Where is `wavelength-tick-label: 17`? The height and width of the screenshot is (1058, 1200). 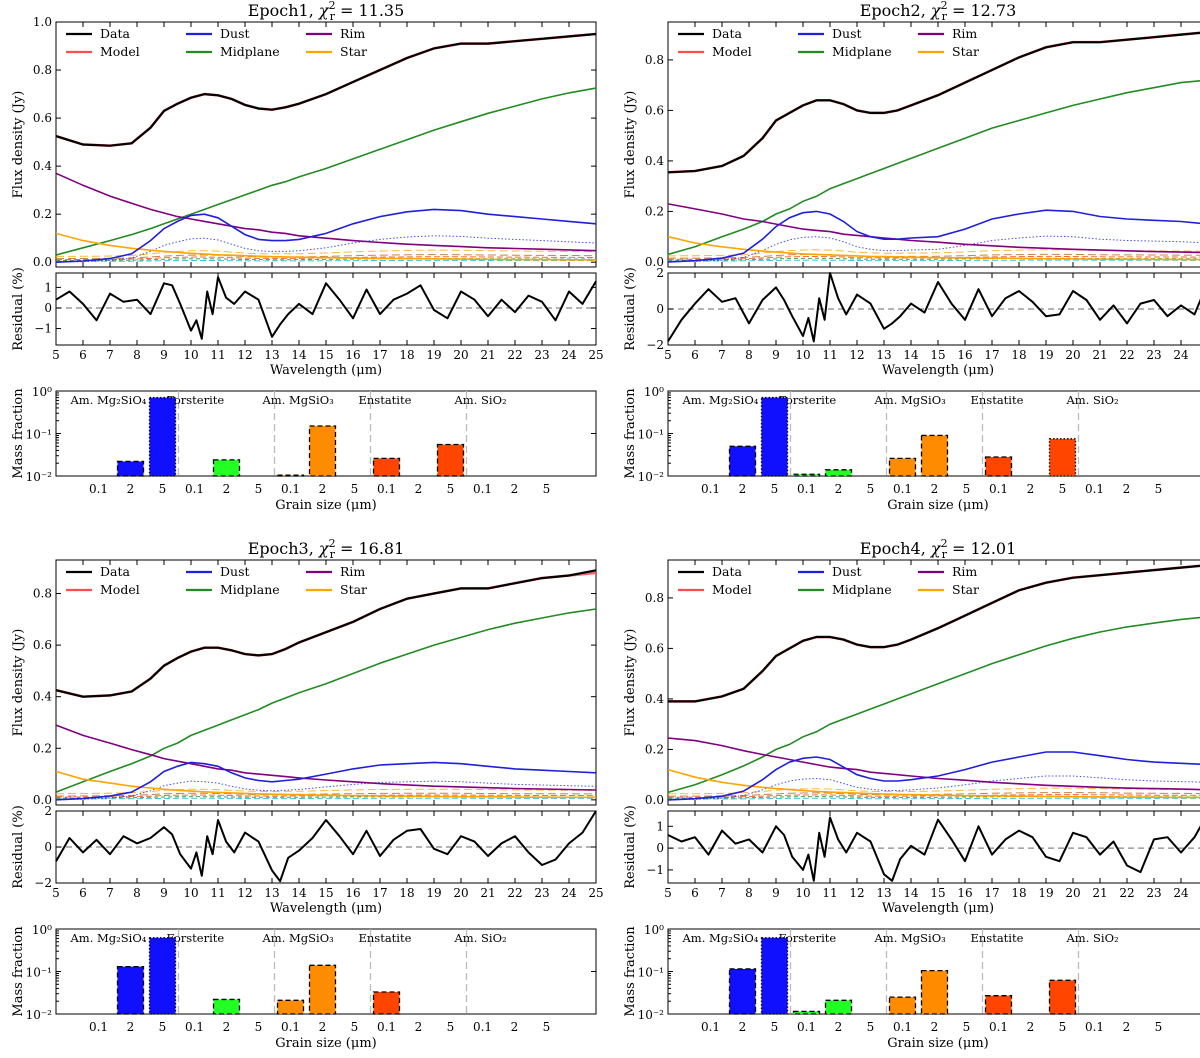 wavelength-tick-label: 17 is located at coordinates (991, 355).